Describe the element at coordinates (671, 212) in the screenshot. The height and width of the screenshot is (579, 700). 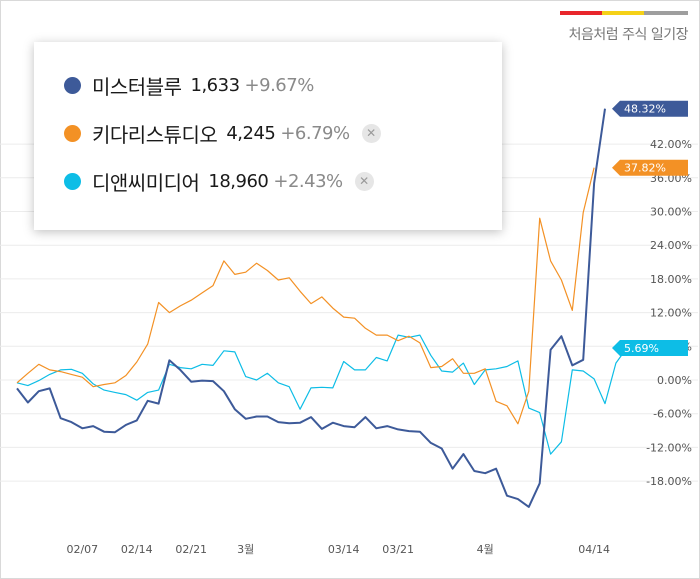
I see `y-tick-label: 30.00%` at that location.